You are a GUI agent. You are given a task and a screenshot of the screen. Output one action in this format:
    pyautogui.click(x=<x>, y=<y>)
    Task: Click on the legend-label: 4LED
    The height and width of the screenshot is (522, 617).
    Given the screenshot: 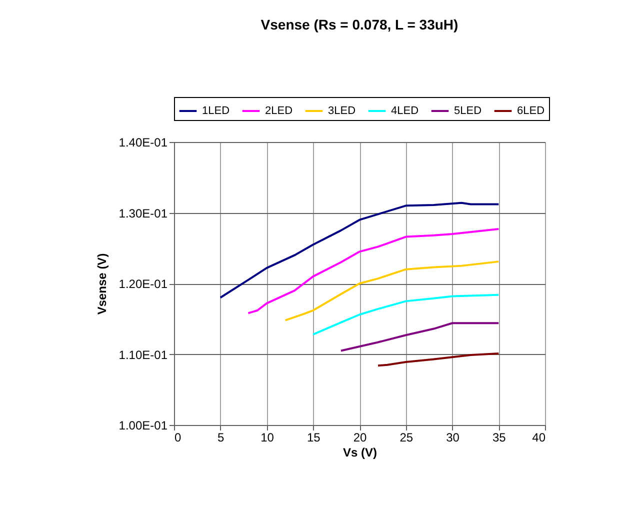 What is the action you would take?
    pyautogui.click(x=405, y=111)
    